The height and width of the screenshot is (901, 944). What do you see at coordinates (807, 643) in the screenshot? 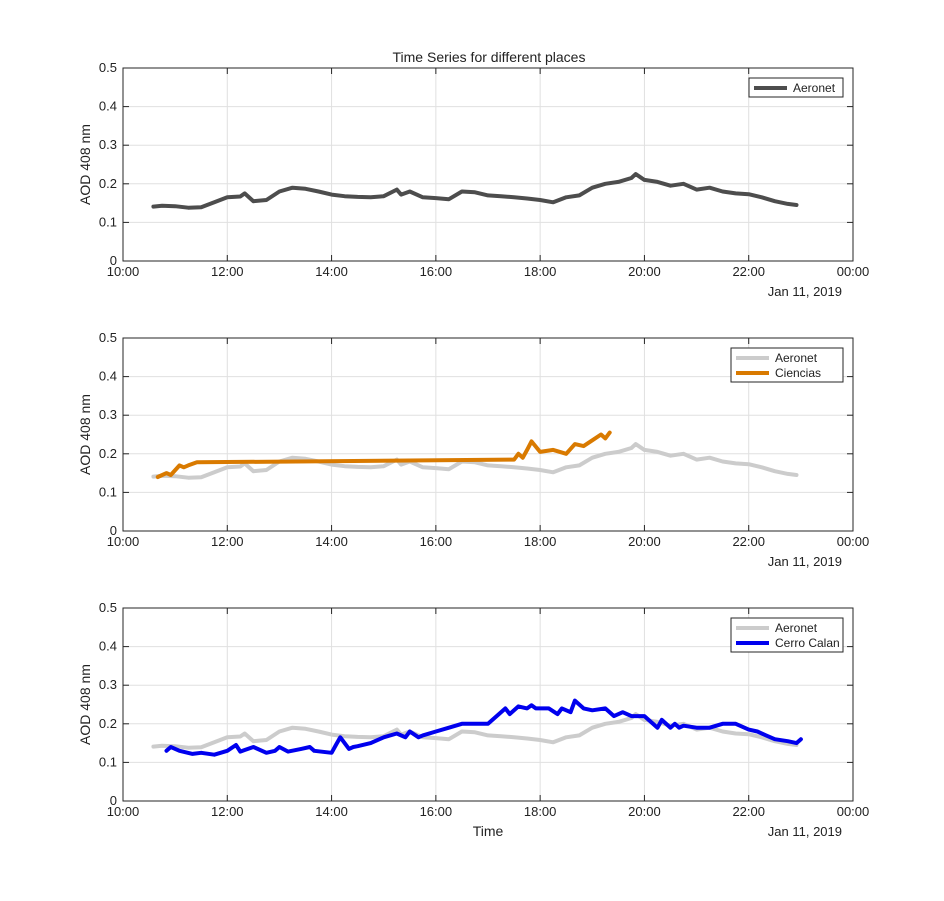
I see `legend-label: Cerro Calan` at bounding box center [807, 643].